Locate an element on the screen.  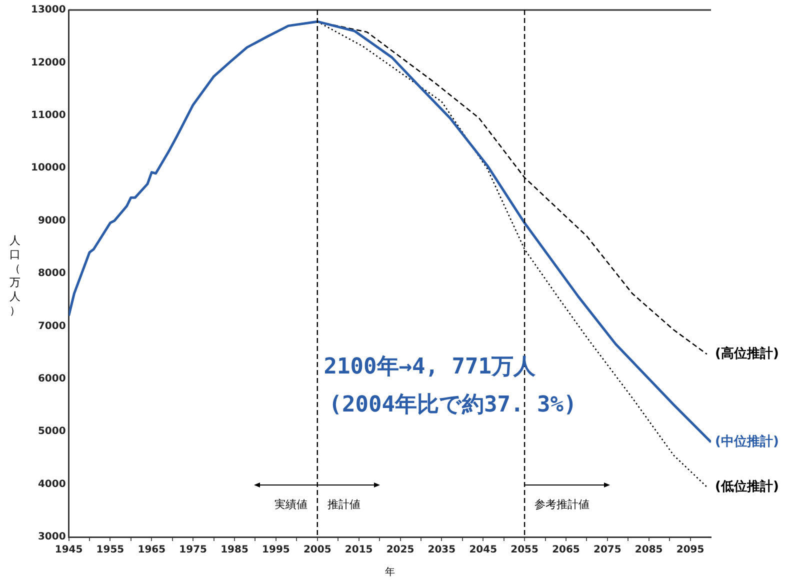
y-tick-label: 11000 is located at coordinates (48, 115).